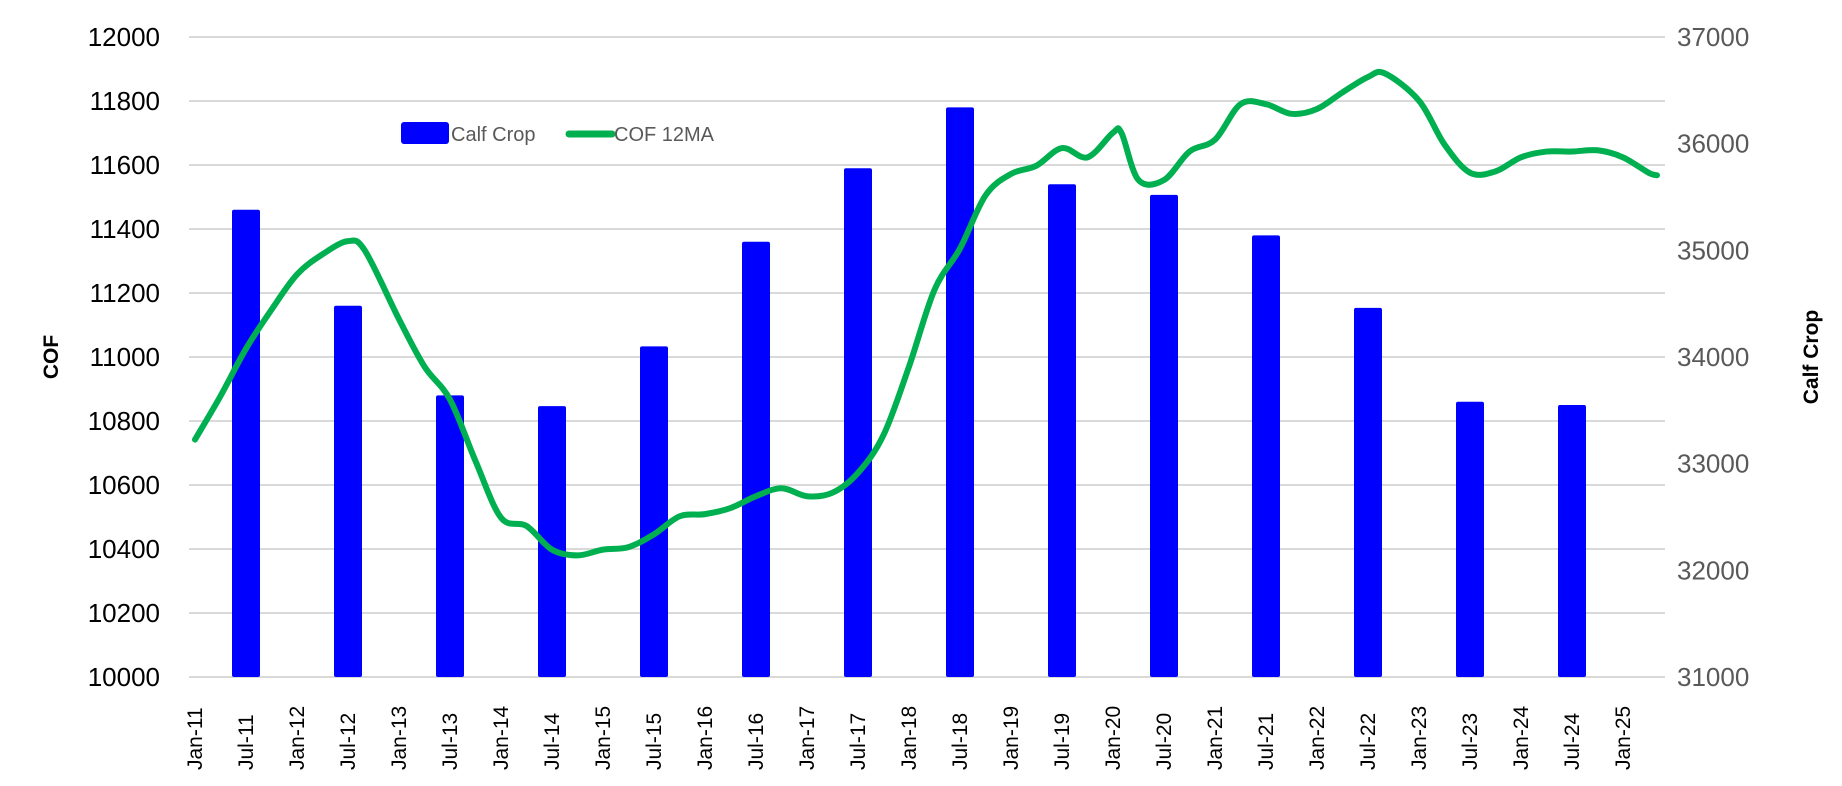 The width and height of the screenshot is (1842, 786). What do you see at coordinates (125, 101) in the screenshot?
I see `left-tick-label: 11800` at bounding box center [125, 101].